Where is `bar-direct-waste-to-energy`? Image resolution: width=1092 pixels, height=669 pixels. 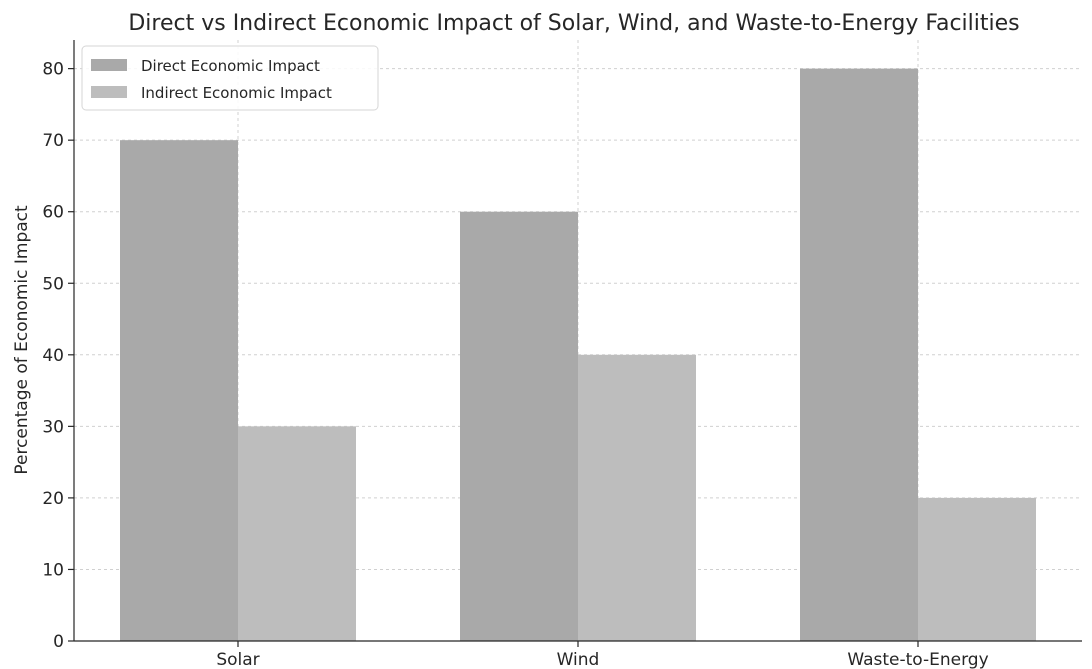
bar-direct-waste-to-energy is located at coordinates (859, 355).